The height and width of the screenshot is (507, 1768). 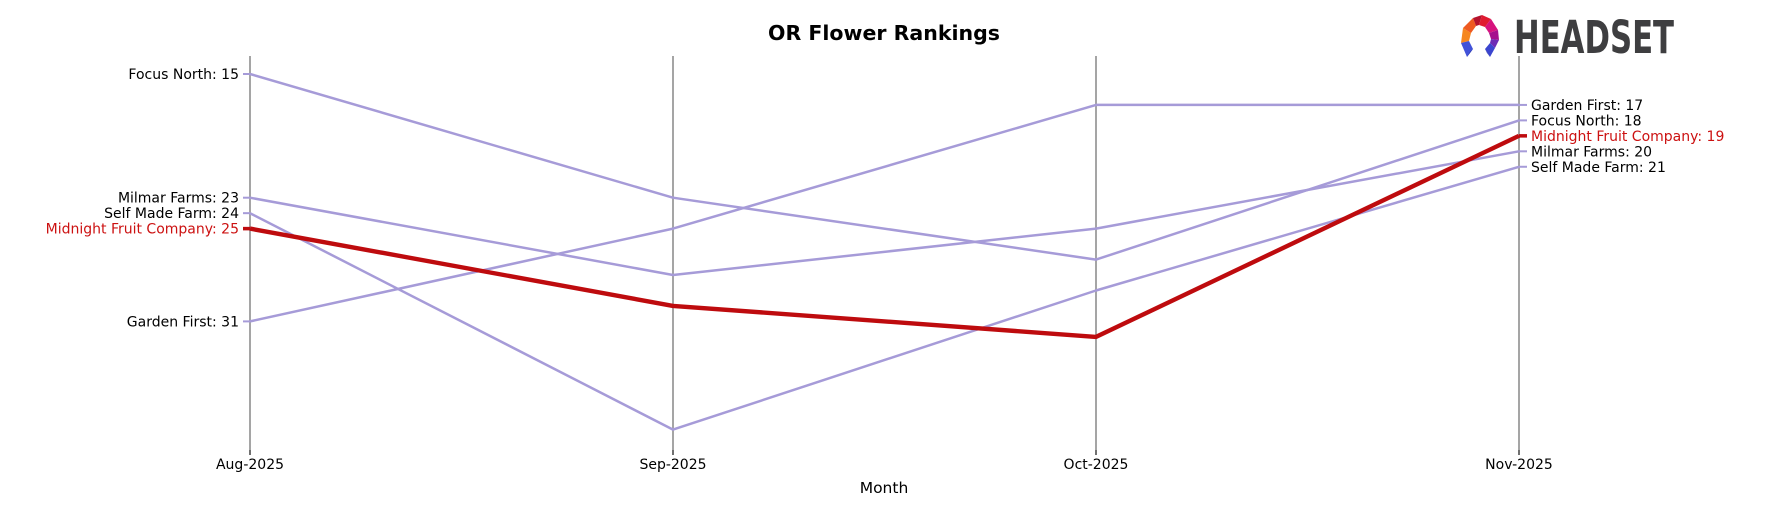 I want to click on logo-facet-right-leg-blue, so click(x=1490, y=50).